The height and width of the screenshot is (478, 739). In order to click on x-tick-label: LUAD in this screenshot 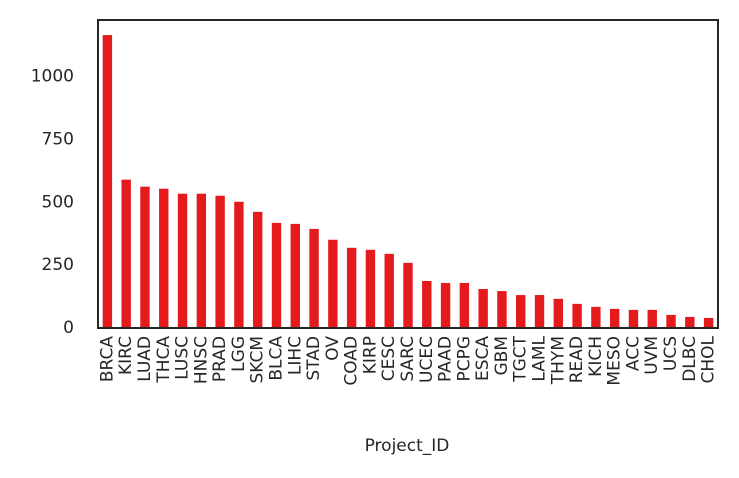, I will do `click(145, 359)`.